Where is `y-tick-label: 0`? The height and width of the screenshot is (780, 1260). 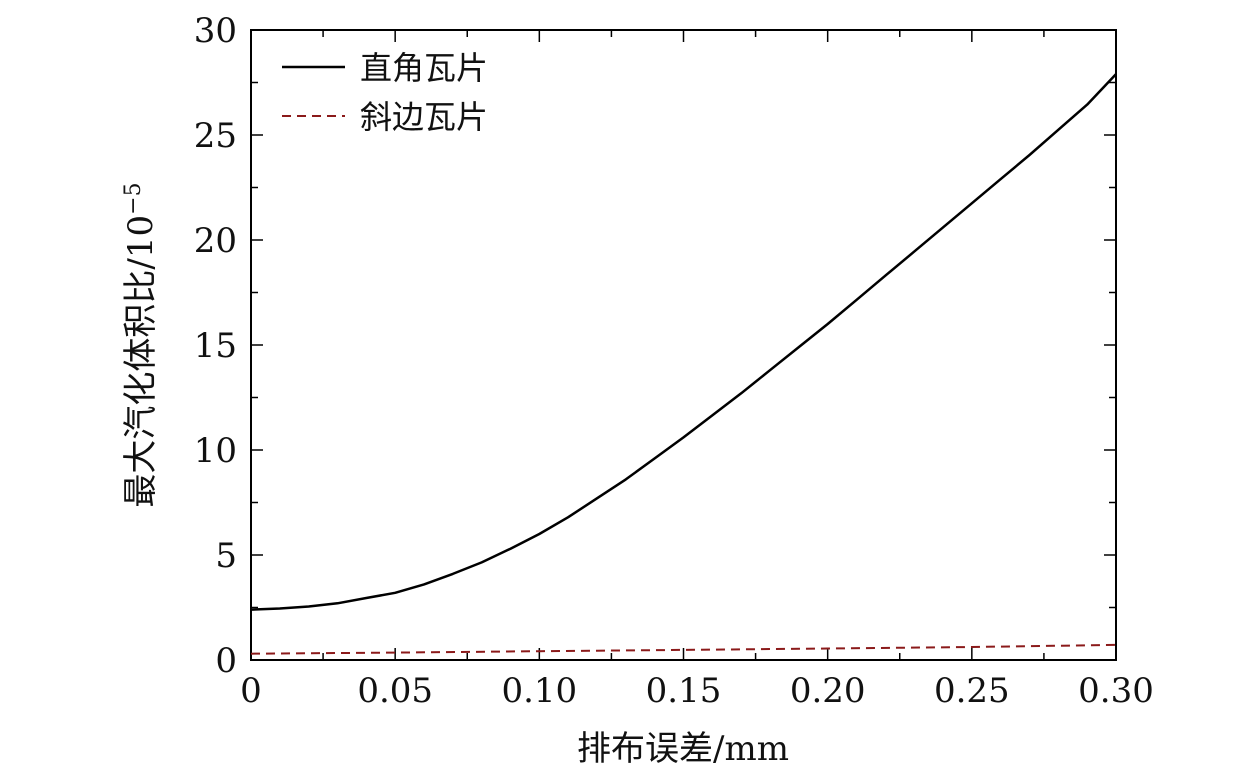
y-tick-label: 0 is located at coordinates (226, 661).